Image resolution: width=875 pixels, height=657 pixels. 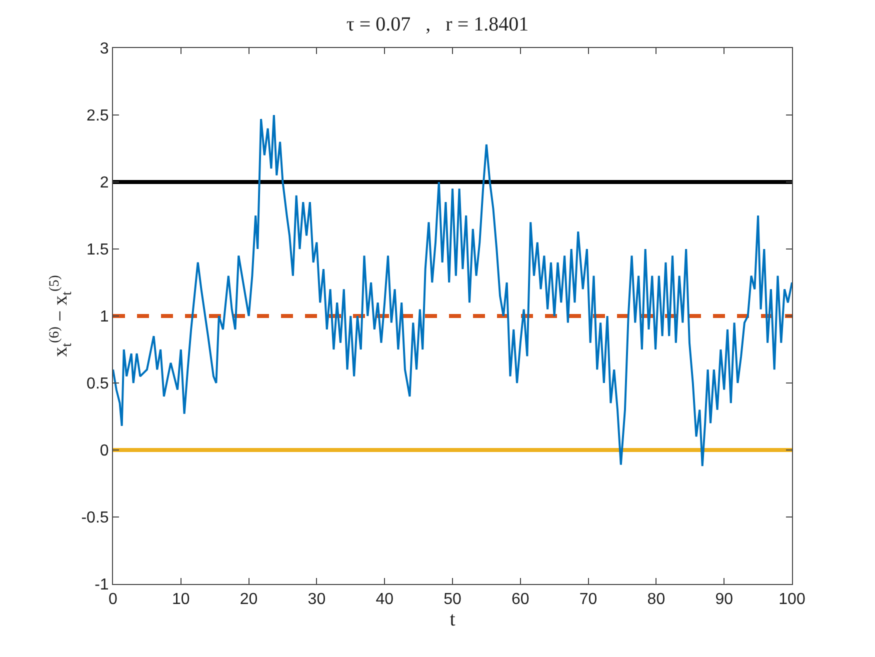 I want to click on y-tick-label: -0.5, so click(x=95, y=518).